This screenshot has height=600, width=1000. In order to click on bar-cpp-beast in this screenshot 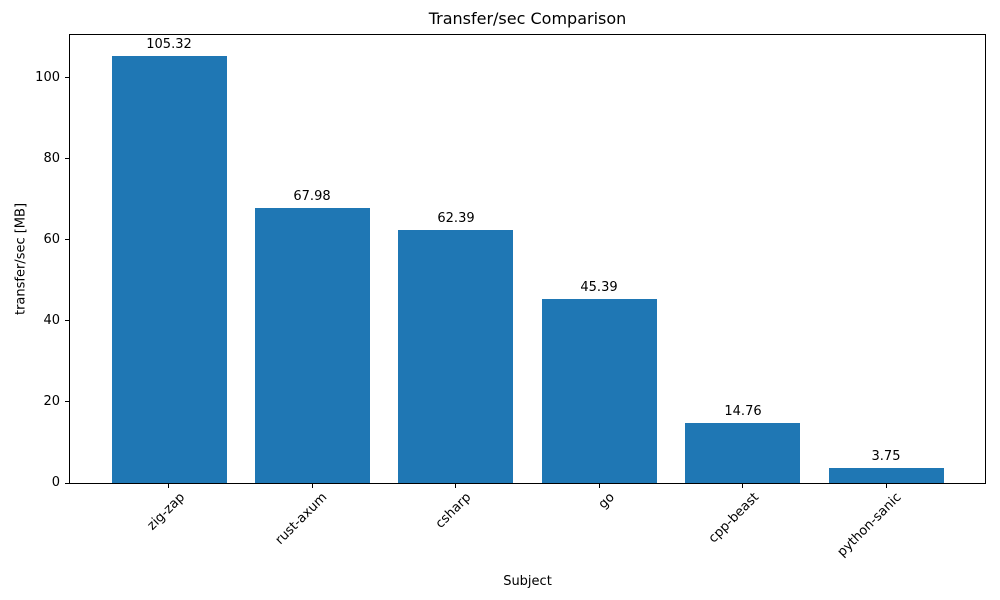, I will do `click(742, 453)`.